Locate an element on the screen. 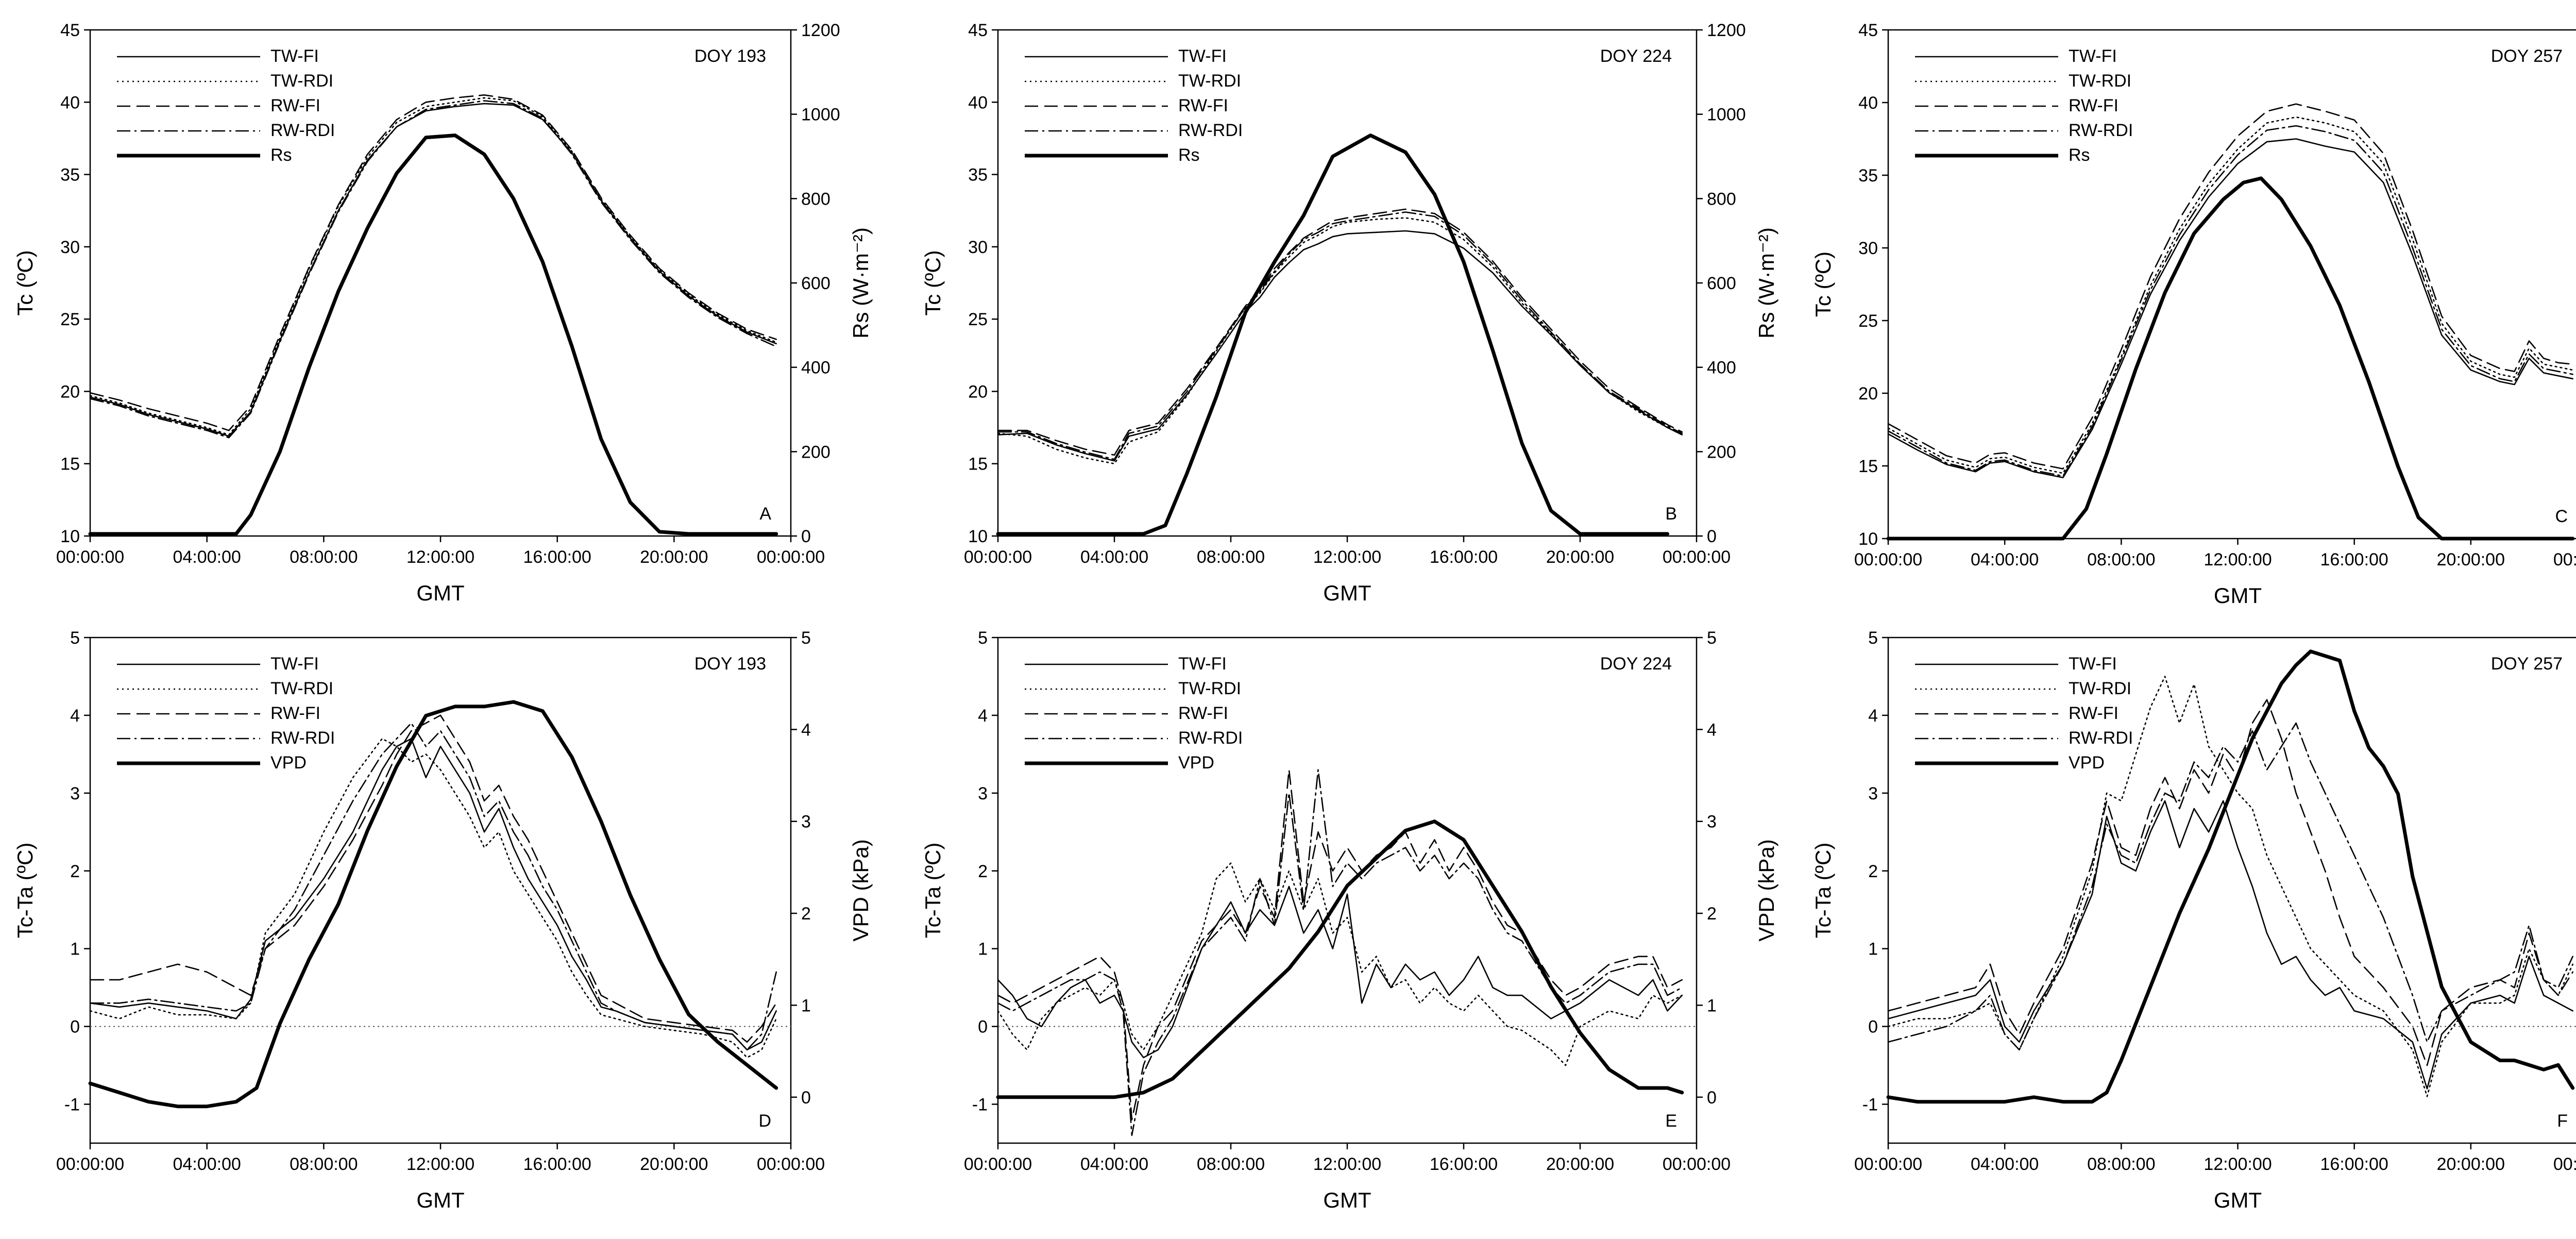 Image resolution: width=2576 pixels, height=1239 pixels. y-right-tick-label: 3 is located at coordinates (1712, 822).